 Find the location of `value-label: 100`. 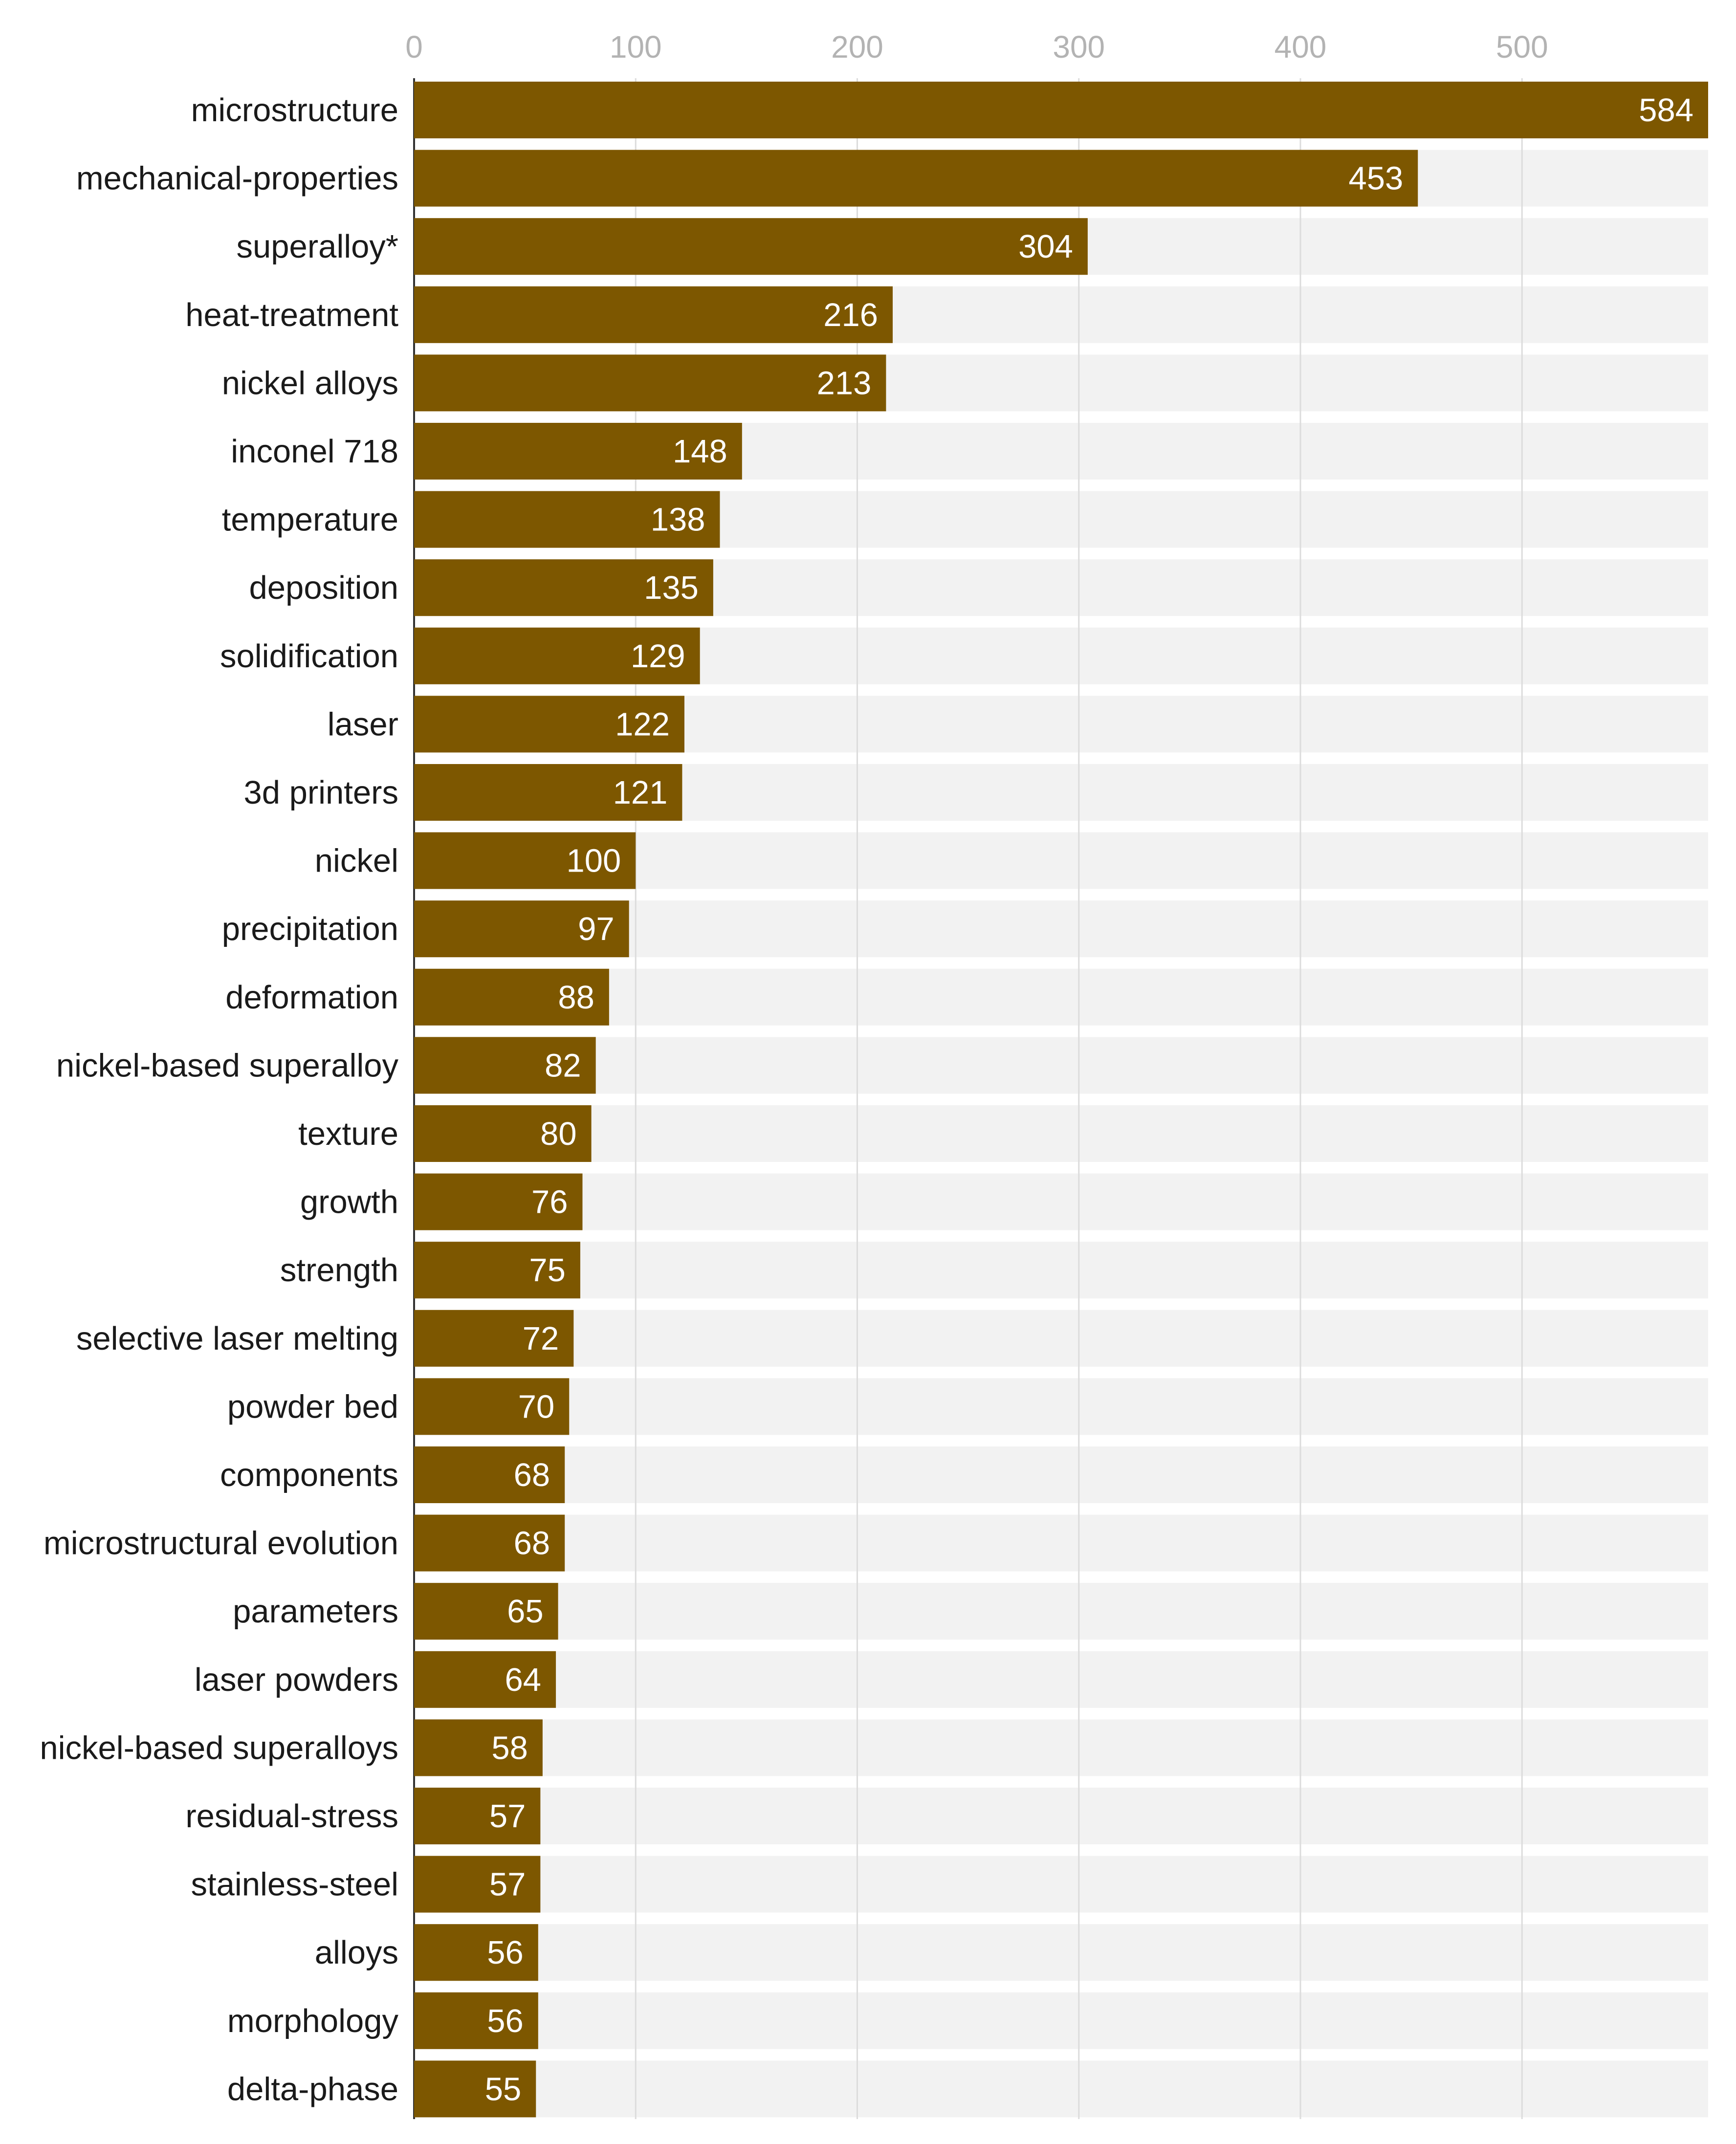

value-label: 100 is located at coordinates (593, 861).